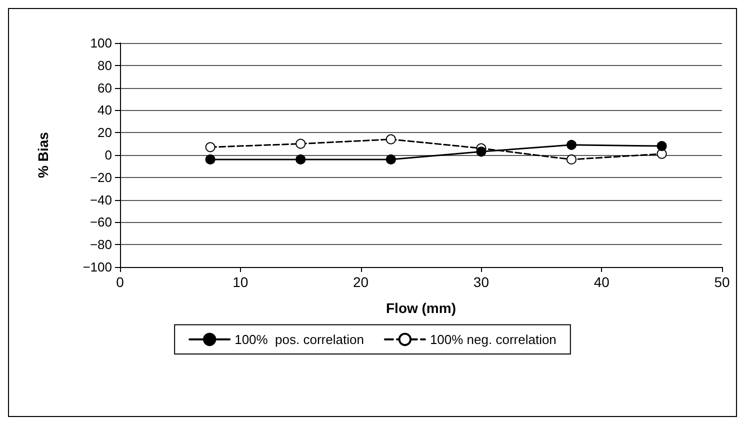 The height and width of the screenshot is (425, 745). What do you see at coordinates (722, 282) in the screenshot?
I see `x-tick-label: 50` at bounding box center [722, 282].